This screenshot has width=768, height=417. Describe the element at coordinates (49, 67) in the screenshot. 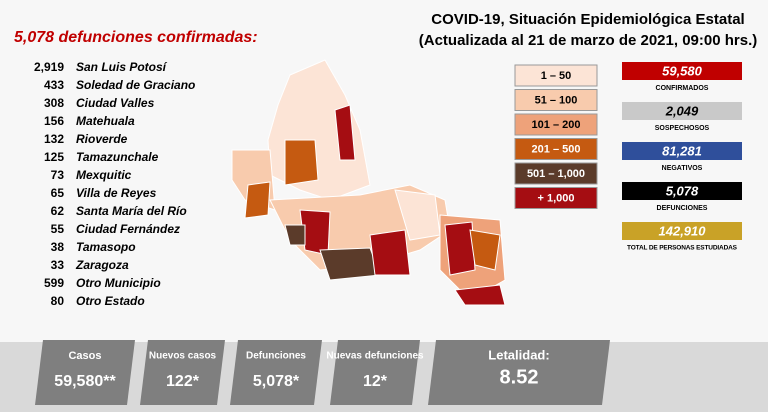

I see `death-count: 2,919` at that location.